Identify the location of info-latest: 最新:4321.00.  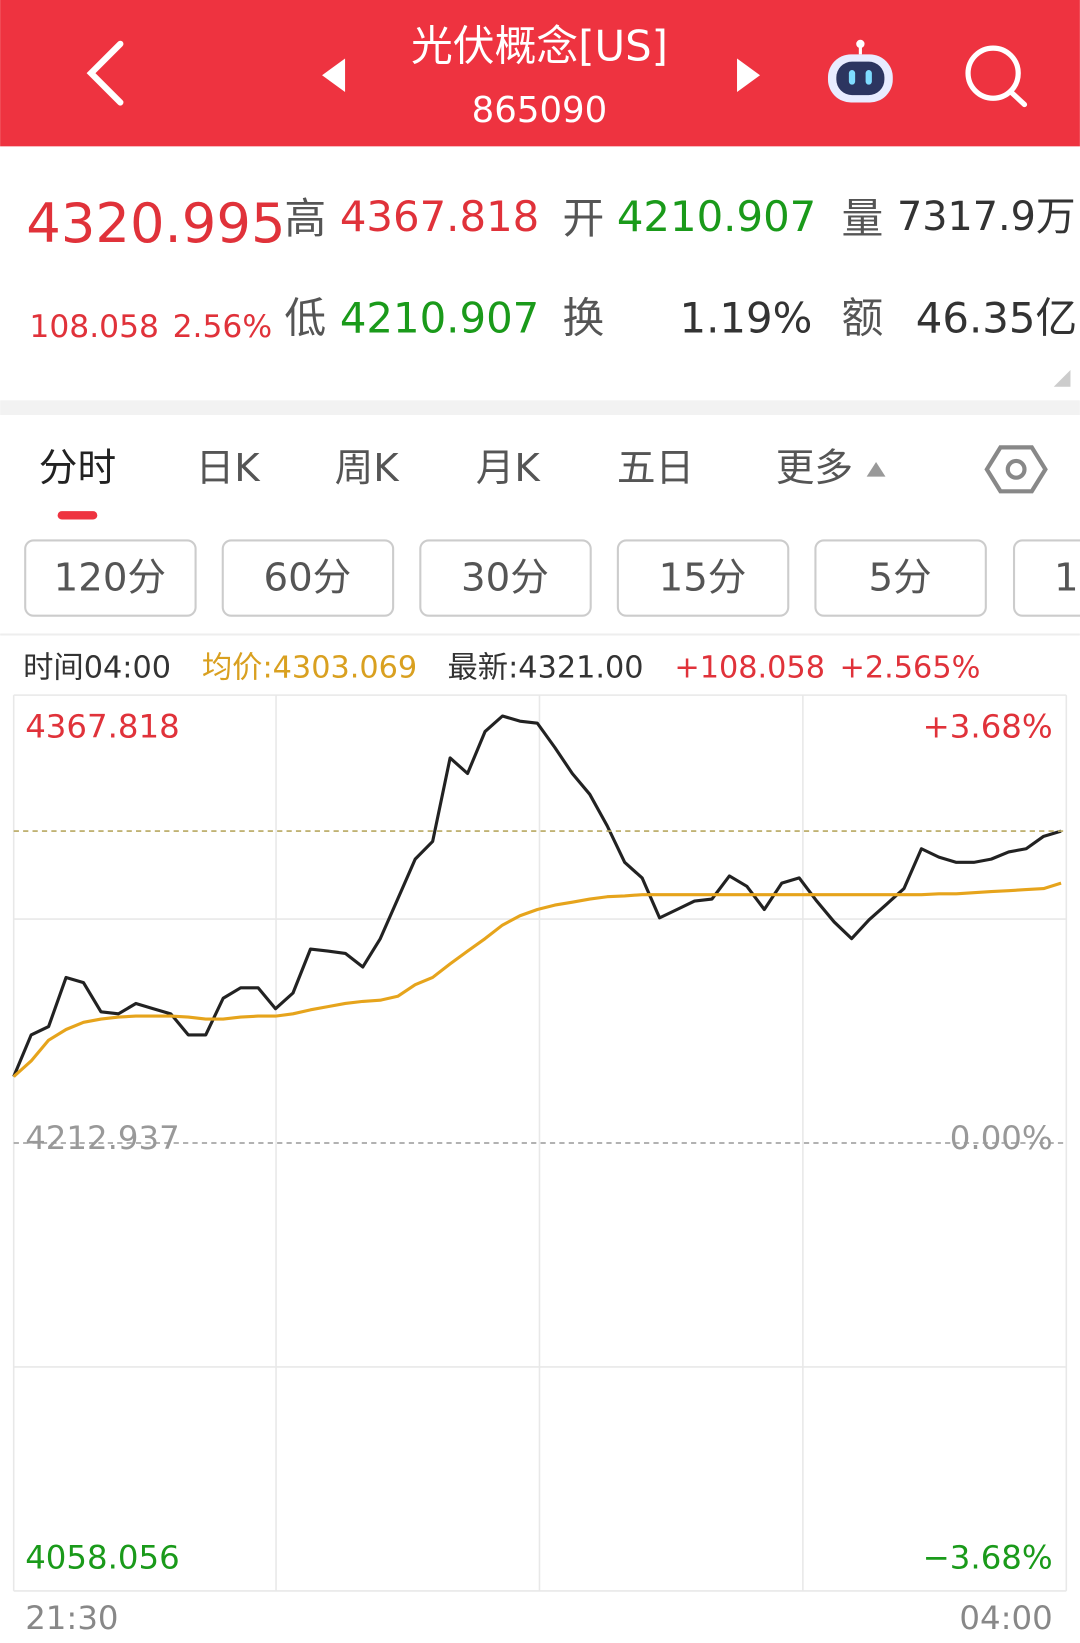
(545, 667).